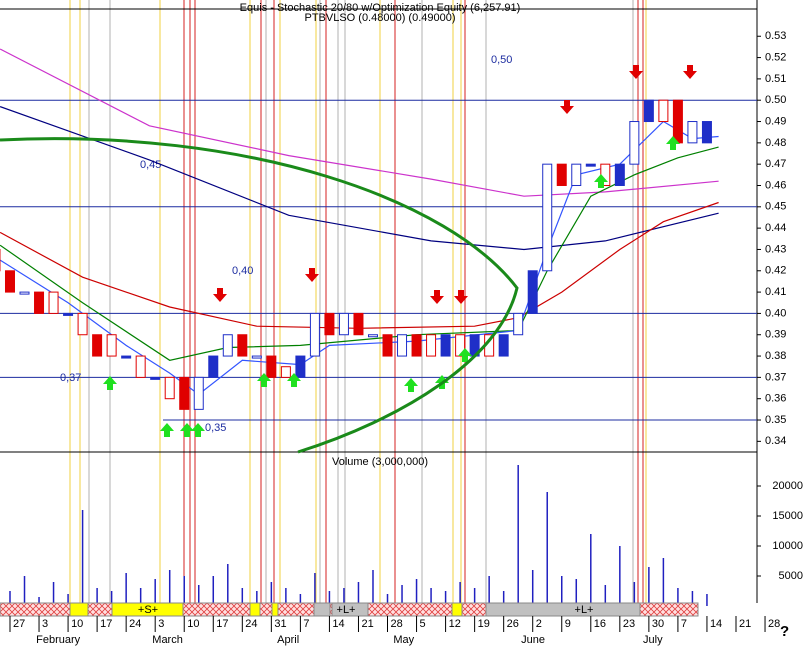 Image resolution: width=807 pixels, height=646 pixels. I want to click on x-tick-label: 28, so click(774, 624).